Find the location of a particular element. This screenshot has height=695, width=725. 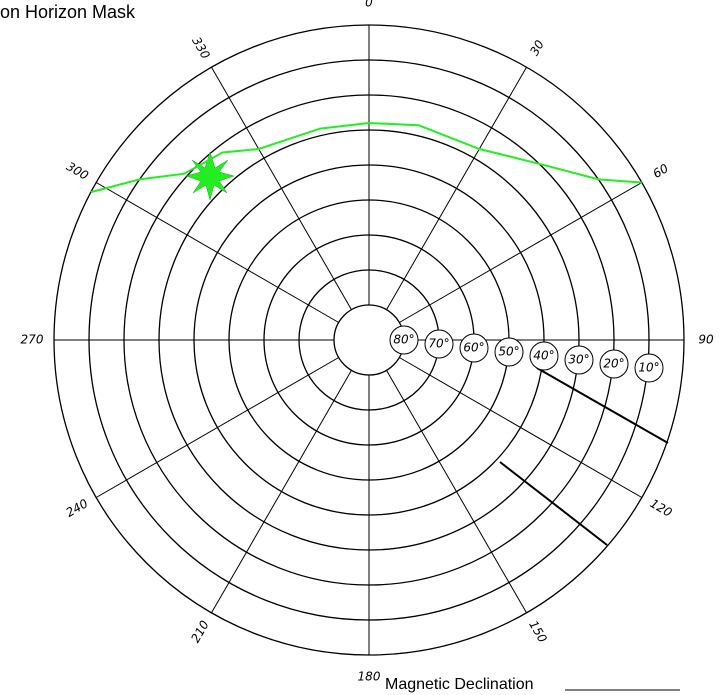

azimuth-label: 300 is located at coordinates (77, 171).